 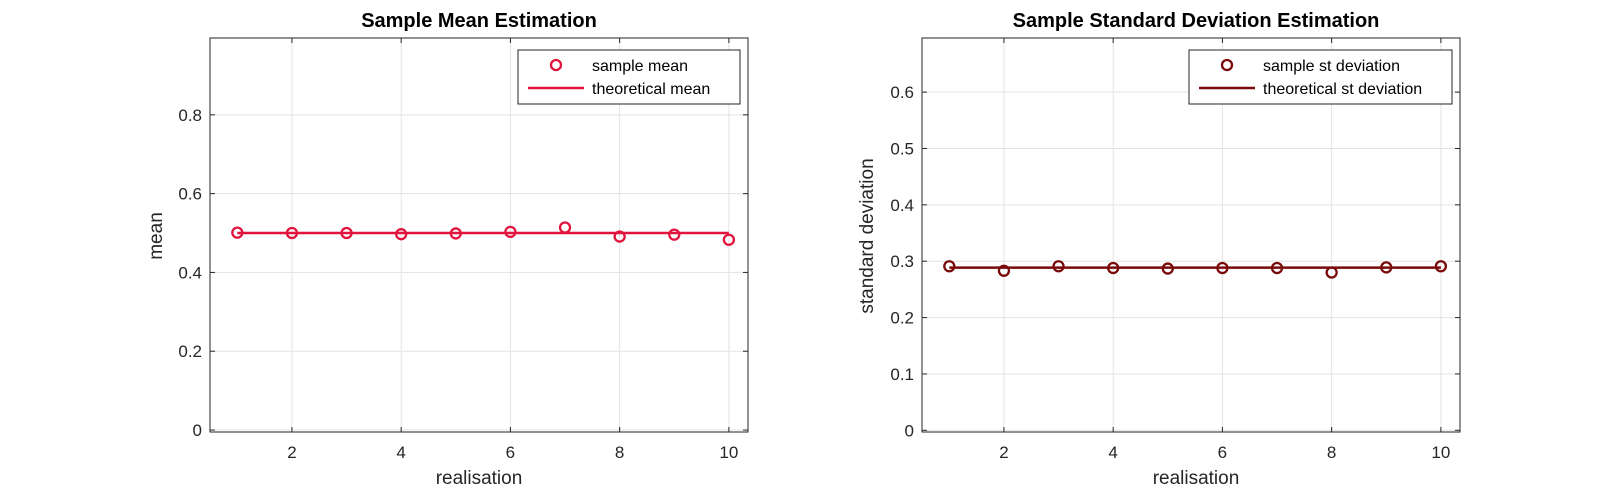 I want to click on legend: sample mean theoretical mean, so click(x=629, y=77).